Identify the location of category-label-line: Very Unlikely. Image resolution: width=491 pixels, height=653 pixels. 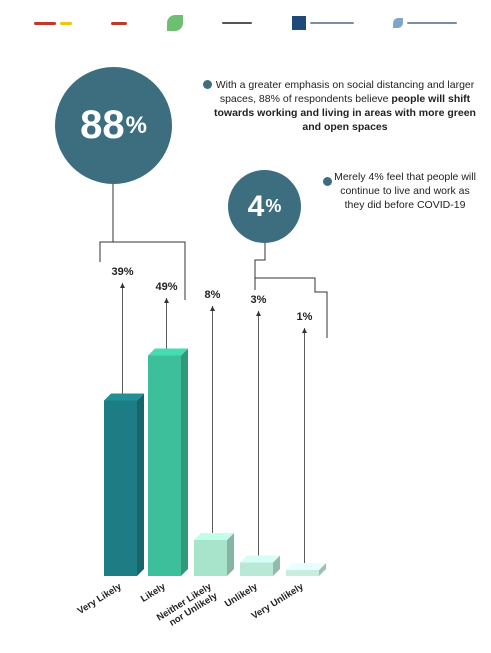
(278, 601).